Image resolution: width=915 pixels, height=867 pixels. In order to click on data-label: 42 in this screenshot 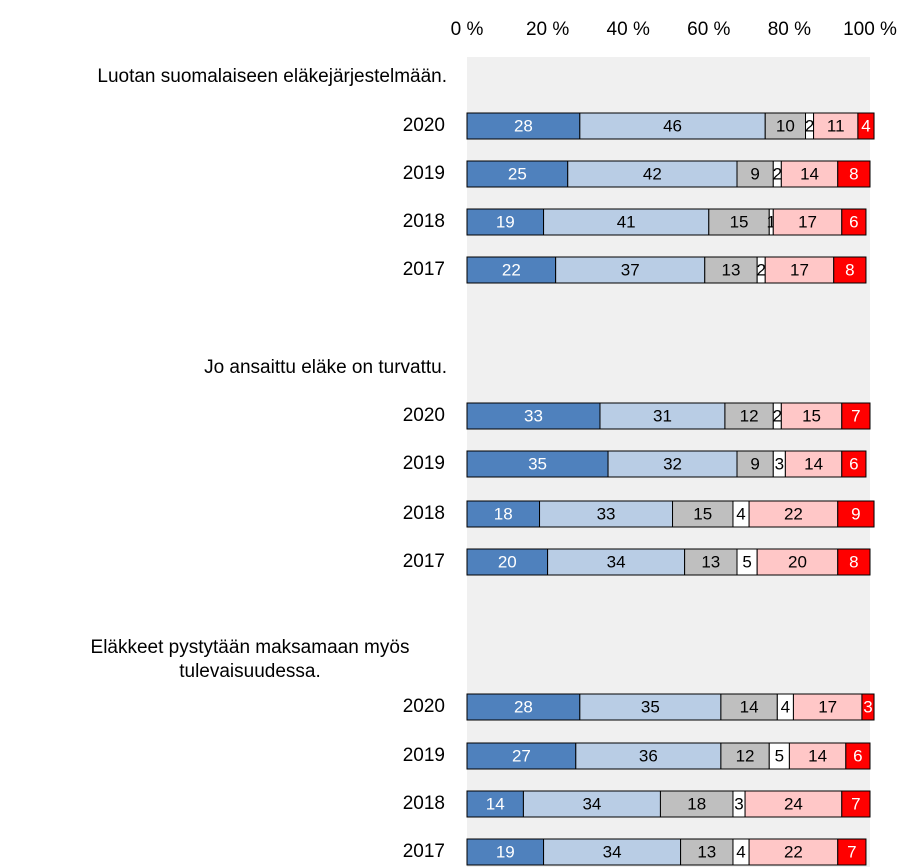, I will do `click(652, 173)`.